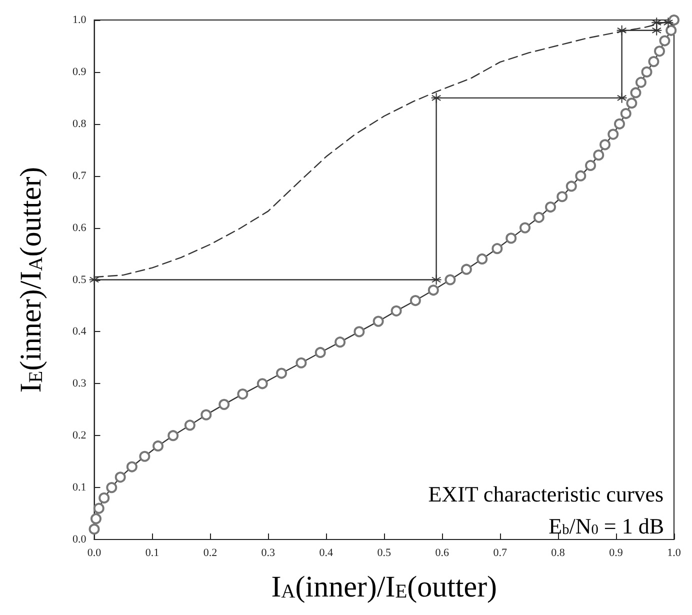 The width and height of the screenshot is (692, 615). Describe the element at coordinates (500, 553) in the screenshot. I see `x-tick-label: 0.7` at that location.